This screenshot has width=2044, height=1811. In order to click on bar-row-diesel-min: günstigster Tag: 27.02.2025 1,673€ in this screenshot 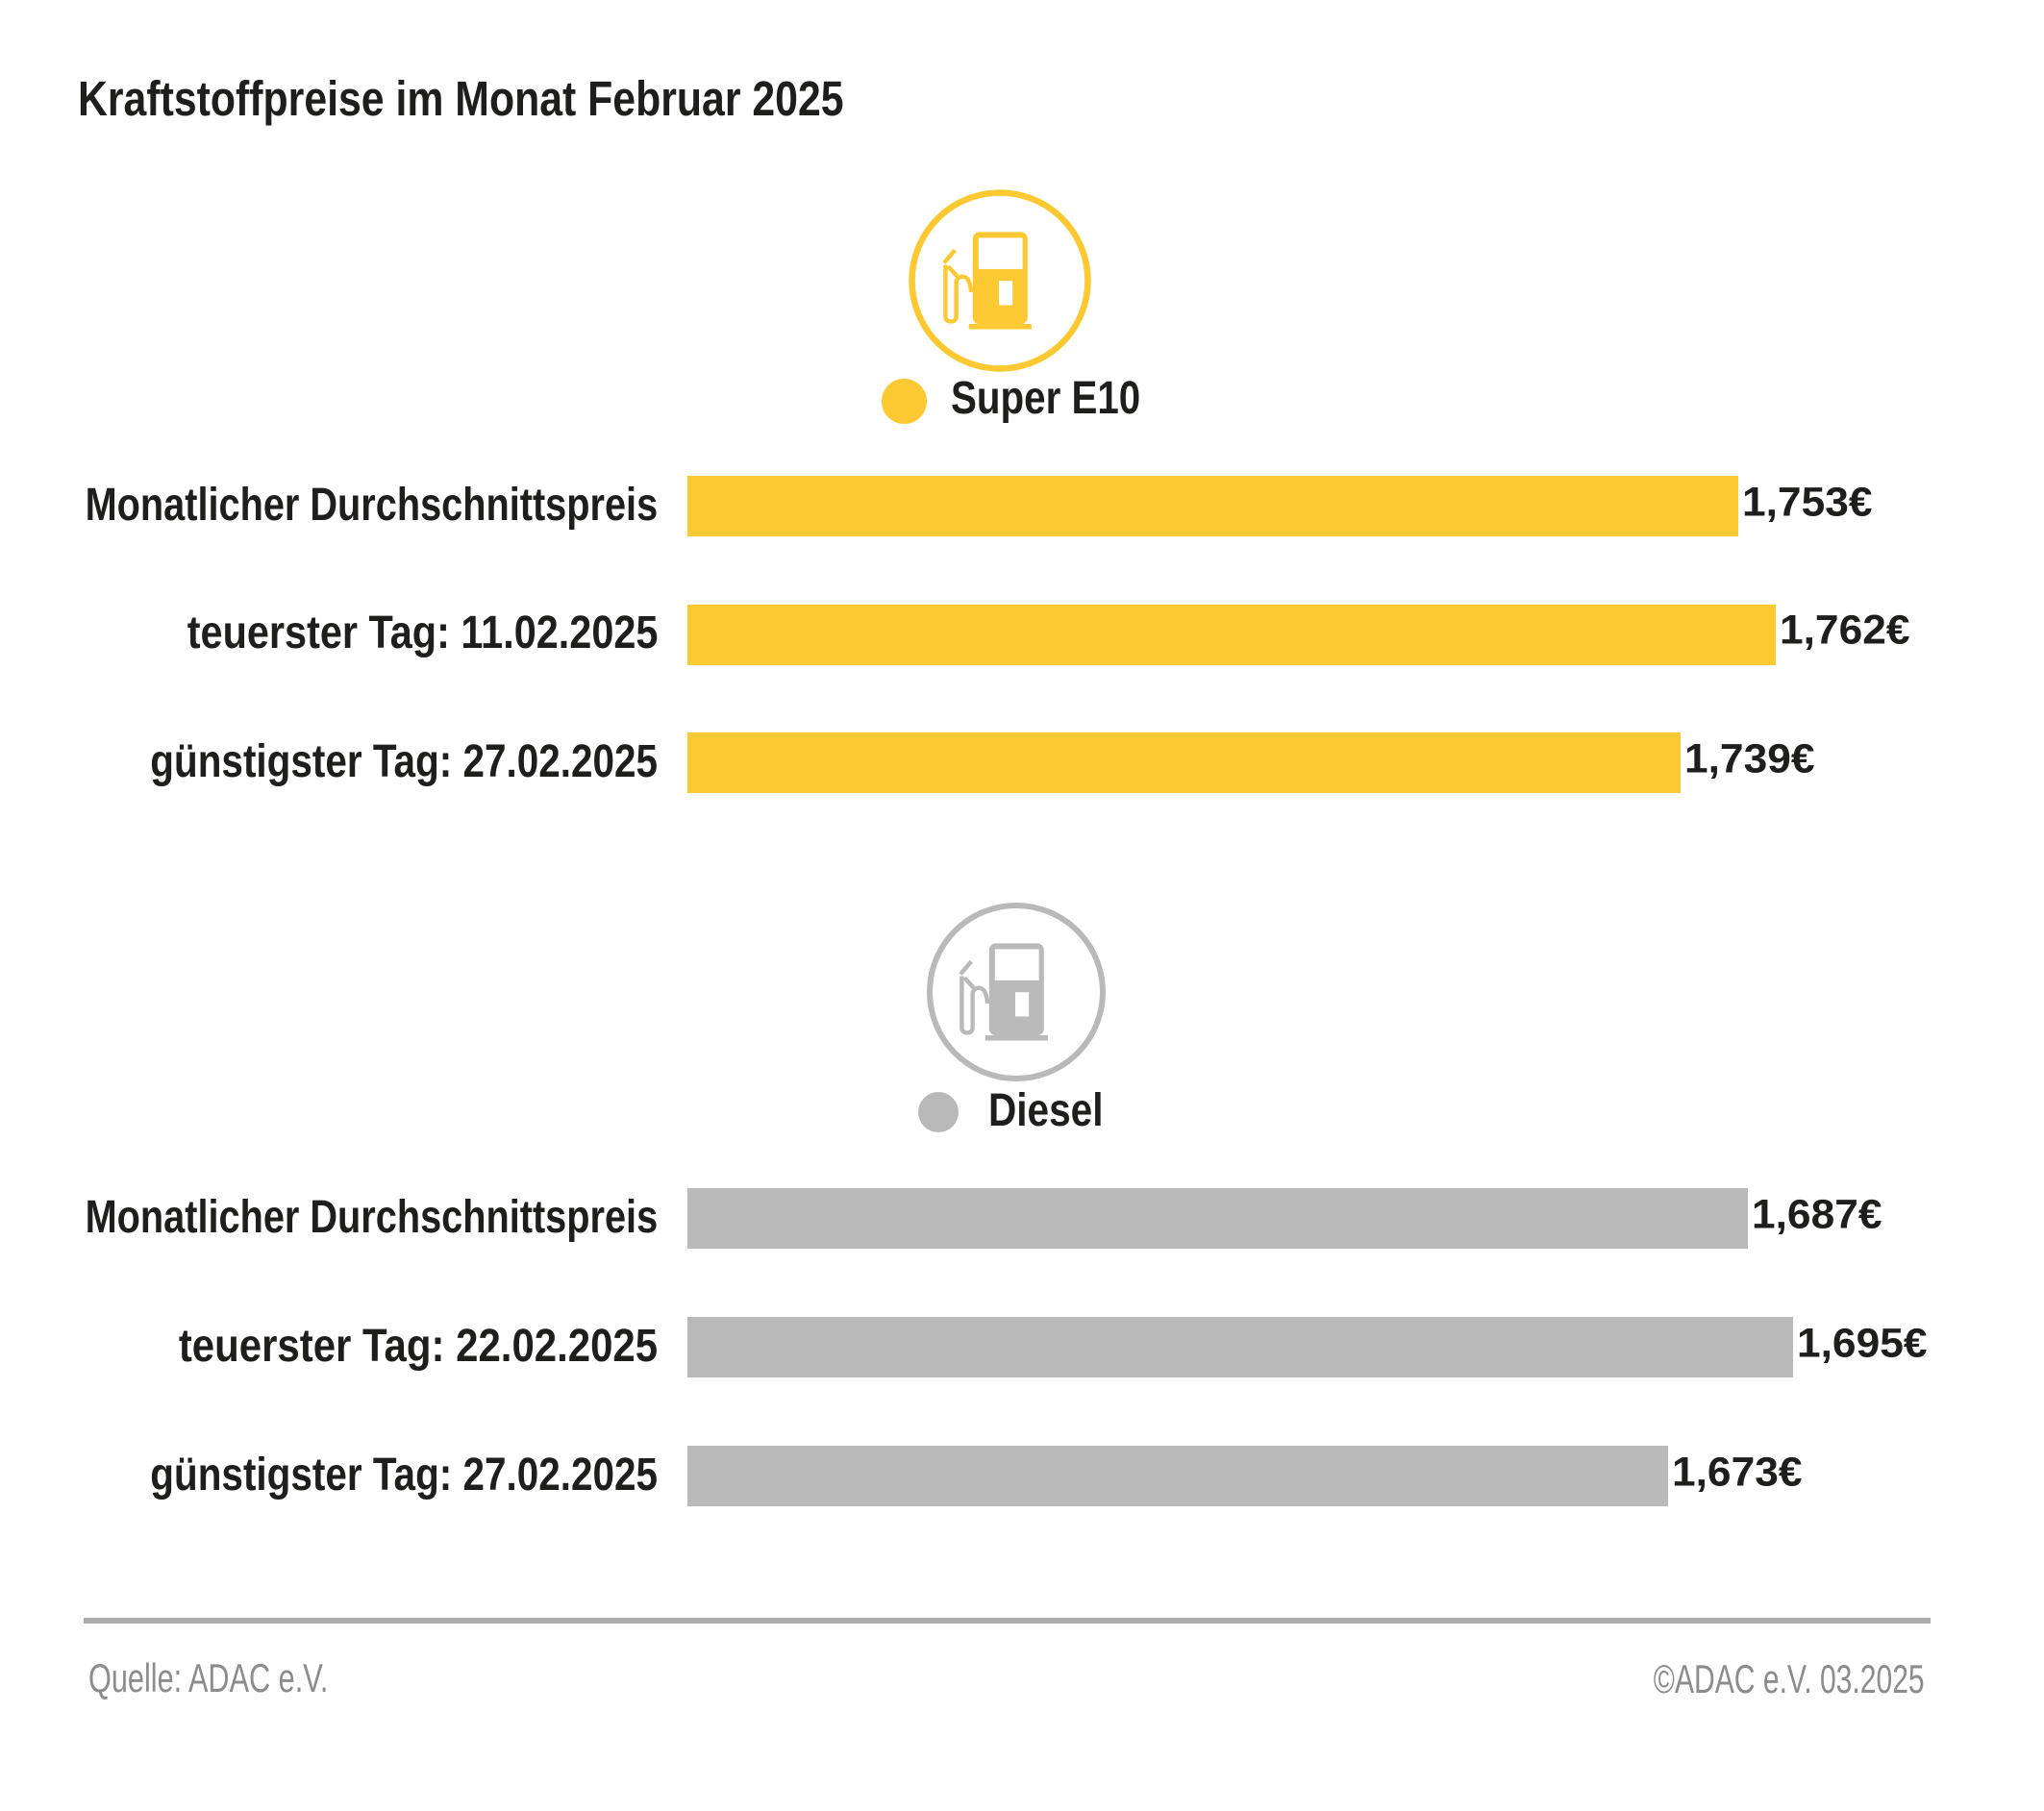, I will do `click(1022, 1476)`.